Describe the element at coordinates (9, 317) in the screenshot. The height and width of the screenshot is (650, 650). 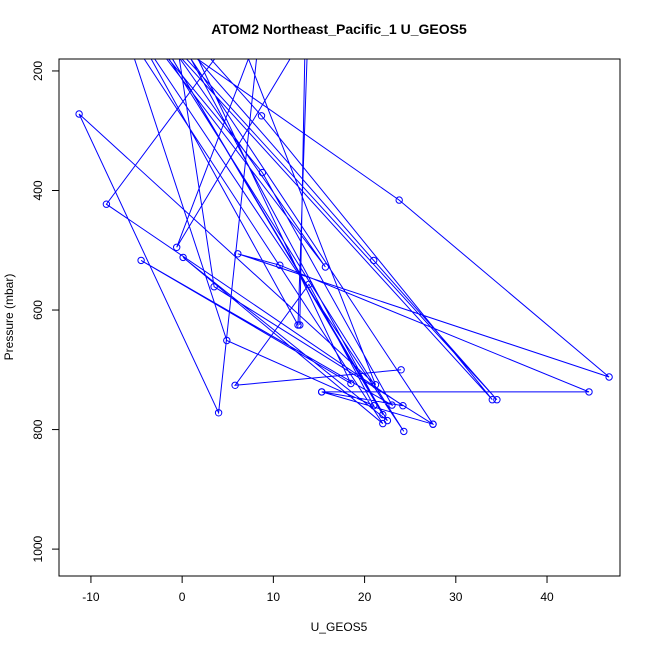
I see `y-axis-label: Pressure (mbar)` at that location.